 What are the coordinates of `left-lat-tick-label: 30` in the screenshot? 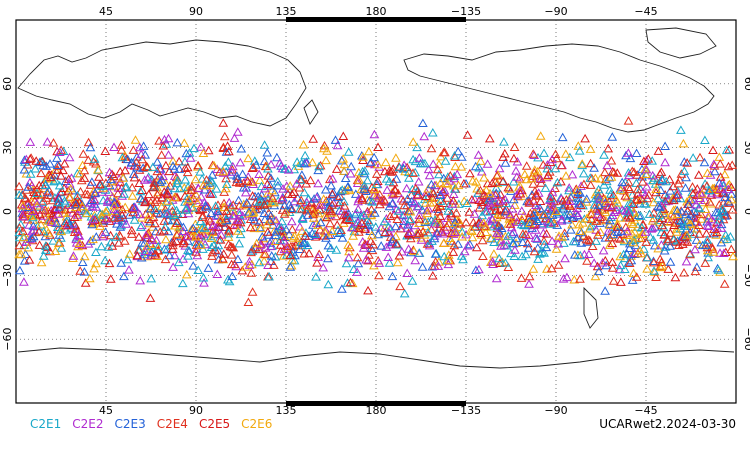 It's located at (7, 148).